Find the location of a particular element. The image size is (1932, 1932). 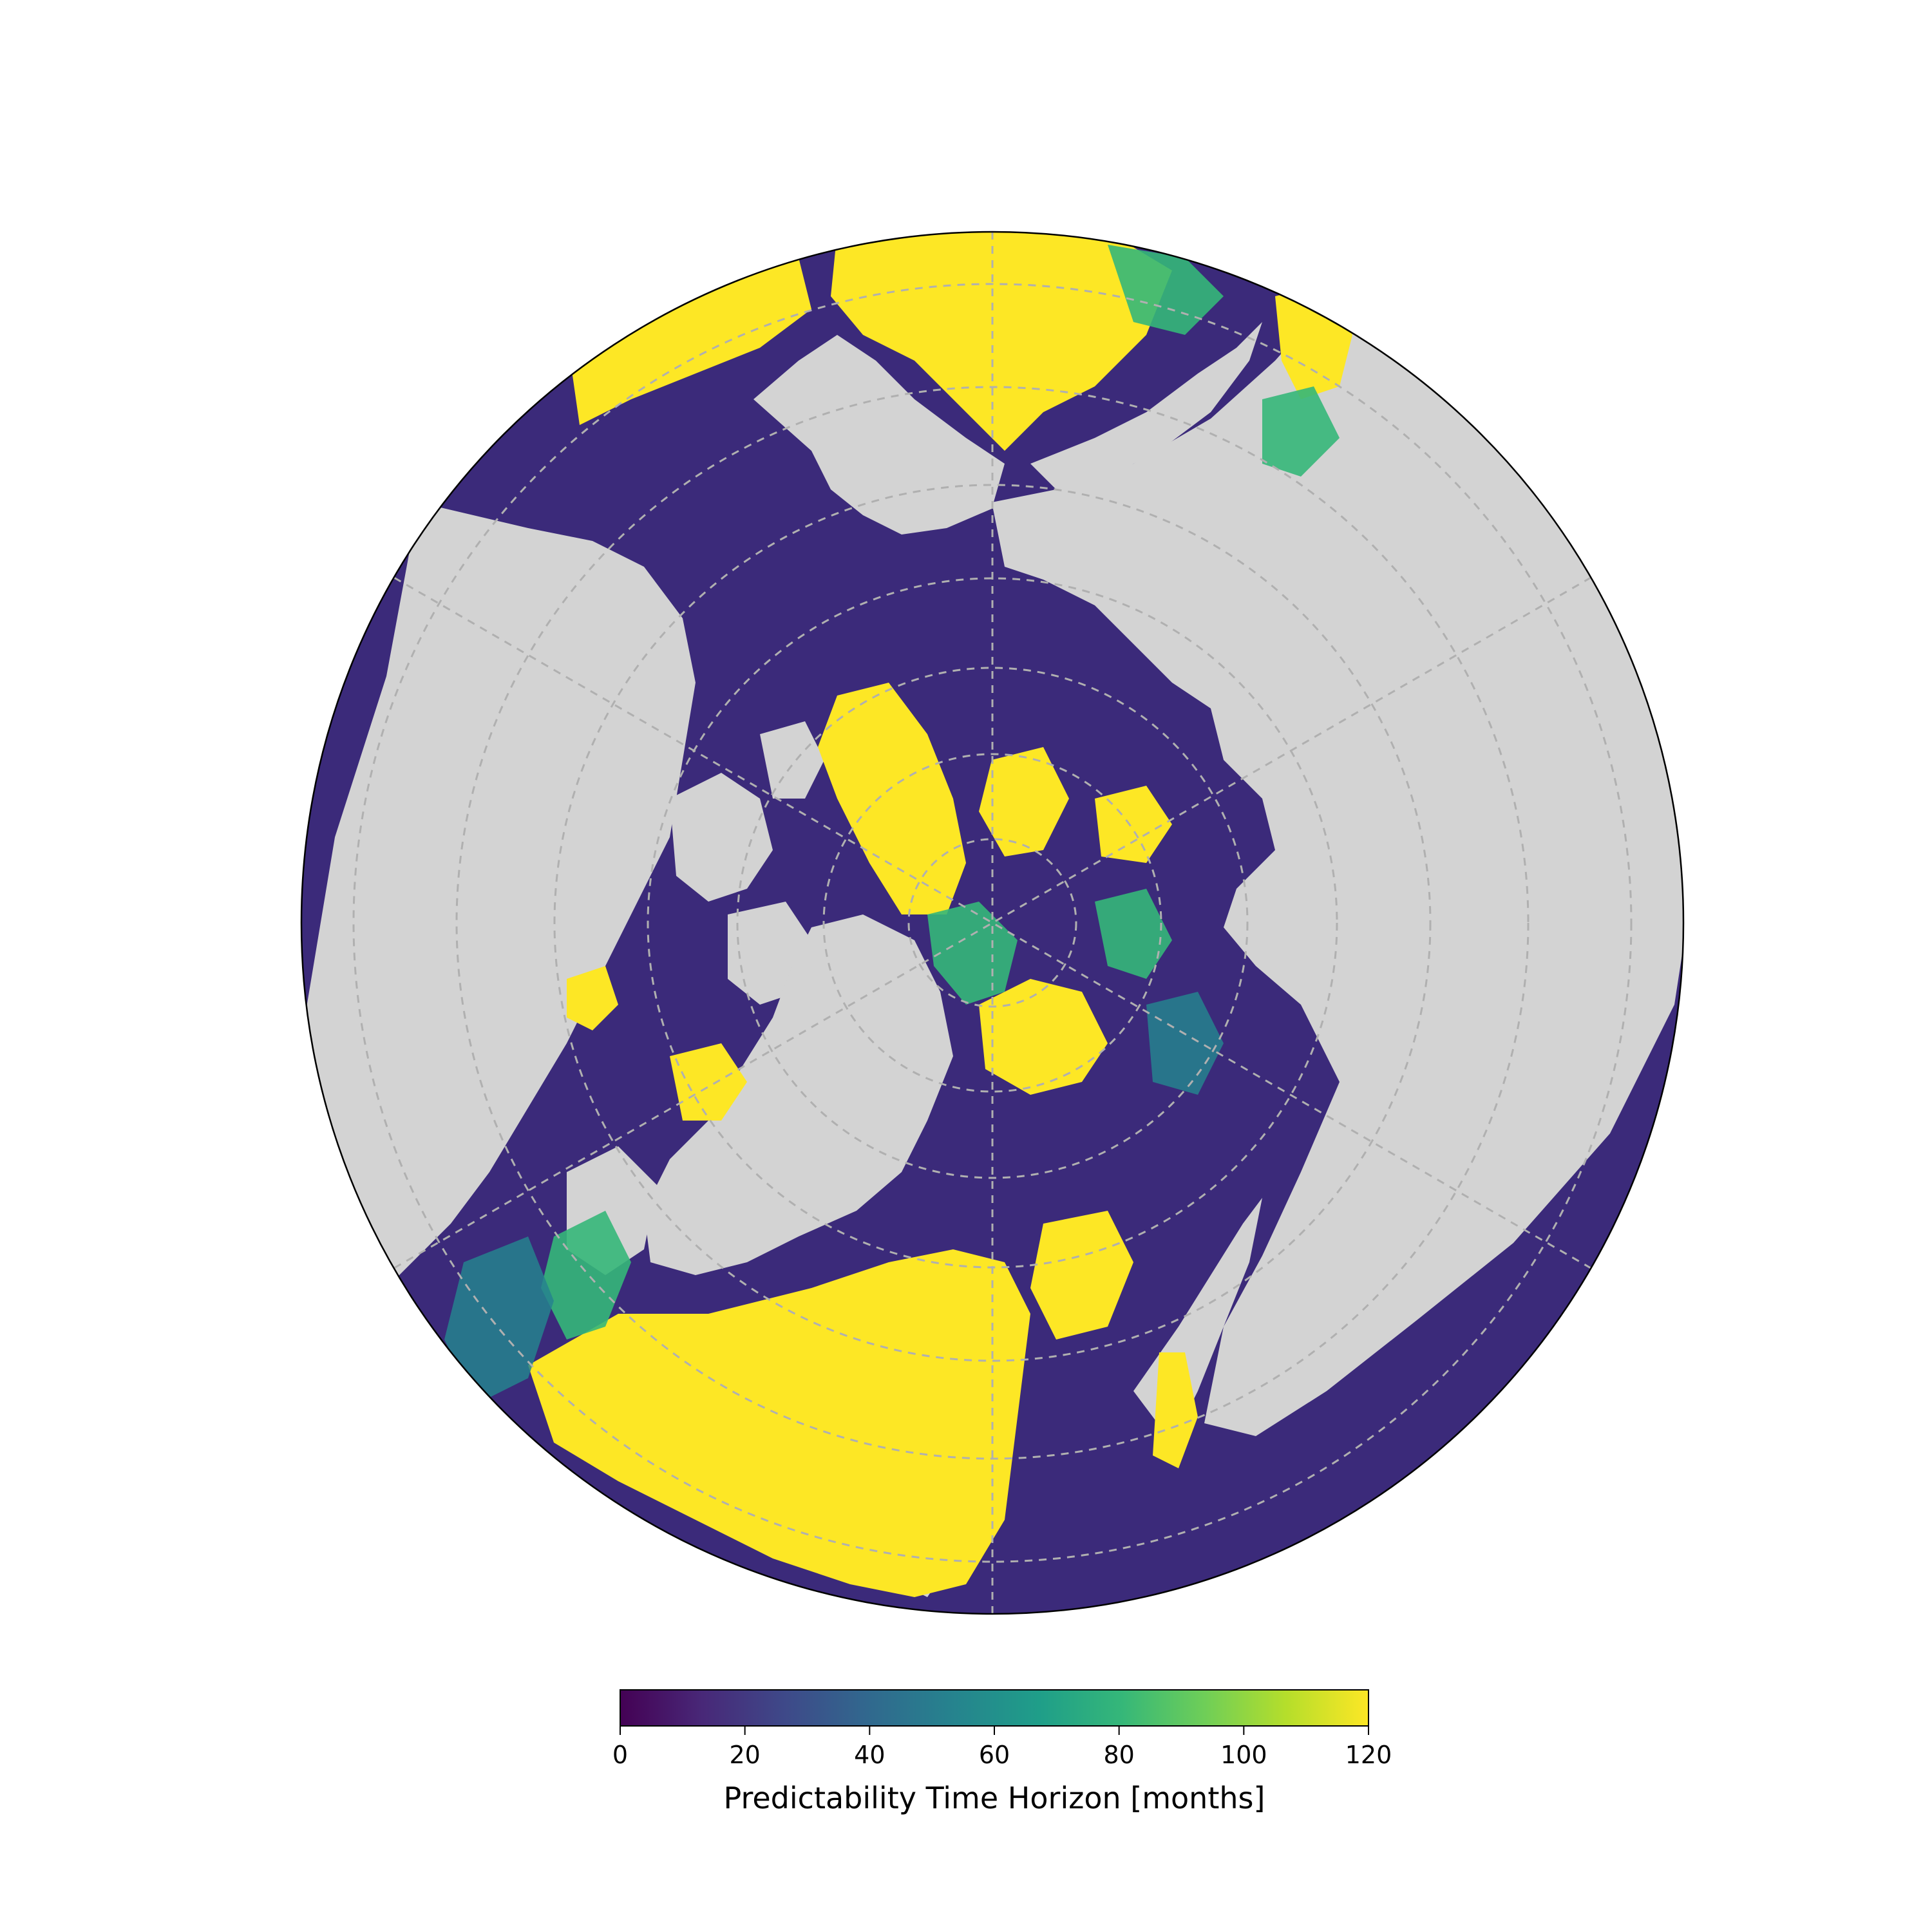

land-alaska is located at coordinates (879, 435).